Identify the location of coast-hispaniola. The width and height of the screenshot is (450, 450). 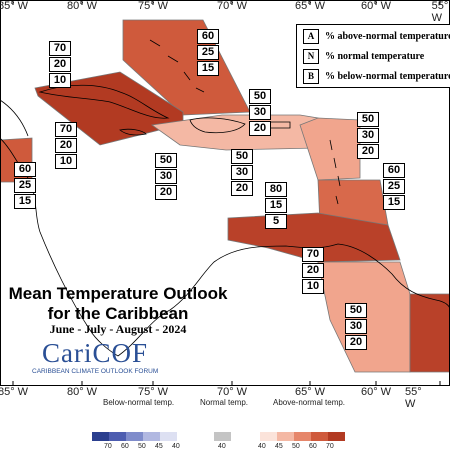
(217, 125).